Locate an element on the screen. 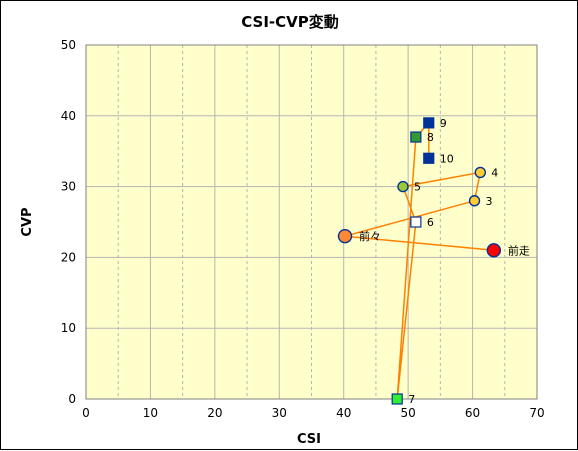  x-tick-label: 30 is located at coordinates (279, 413).